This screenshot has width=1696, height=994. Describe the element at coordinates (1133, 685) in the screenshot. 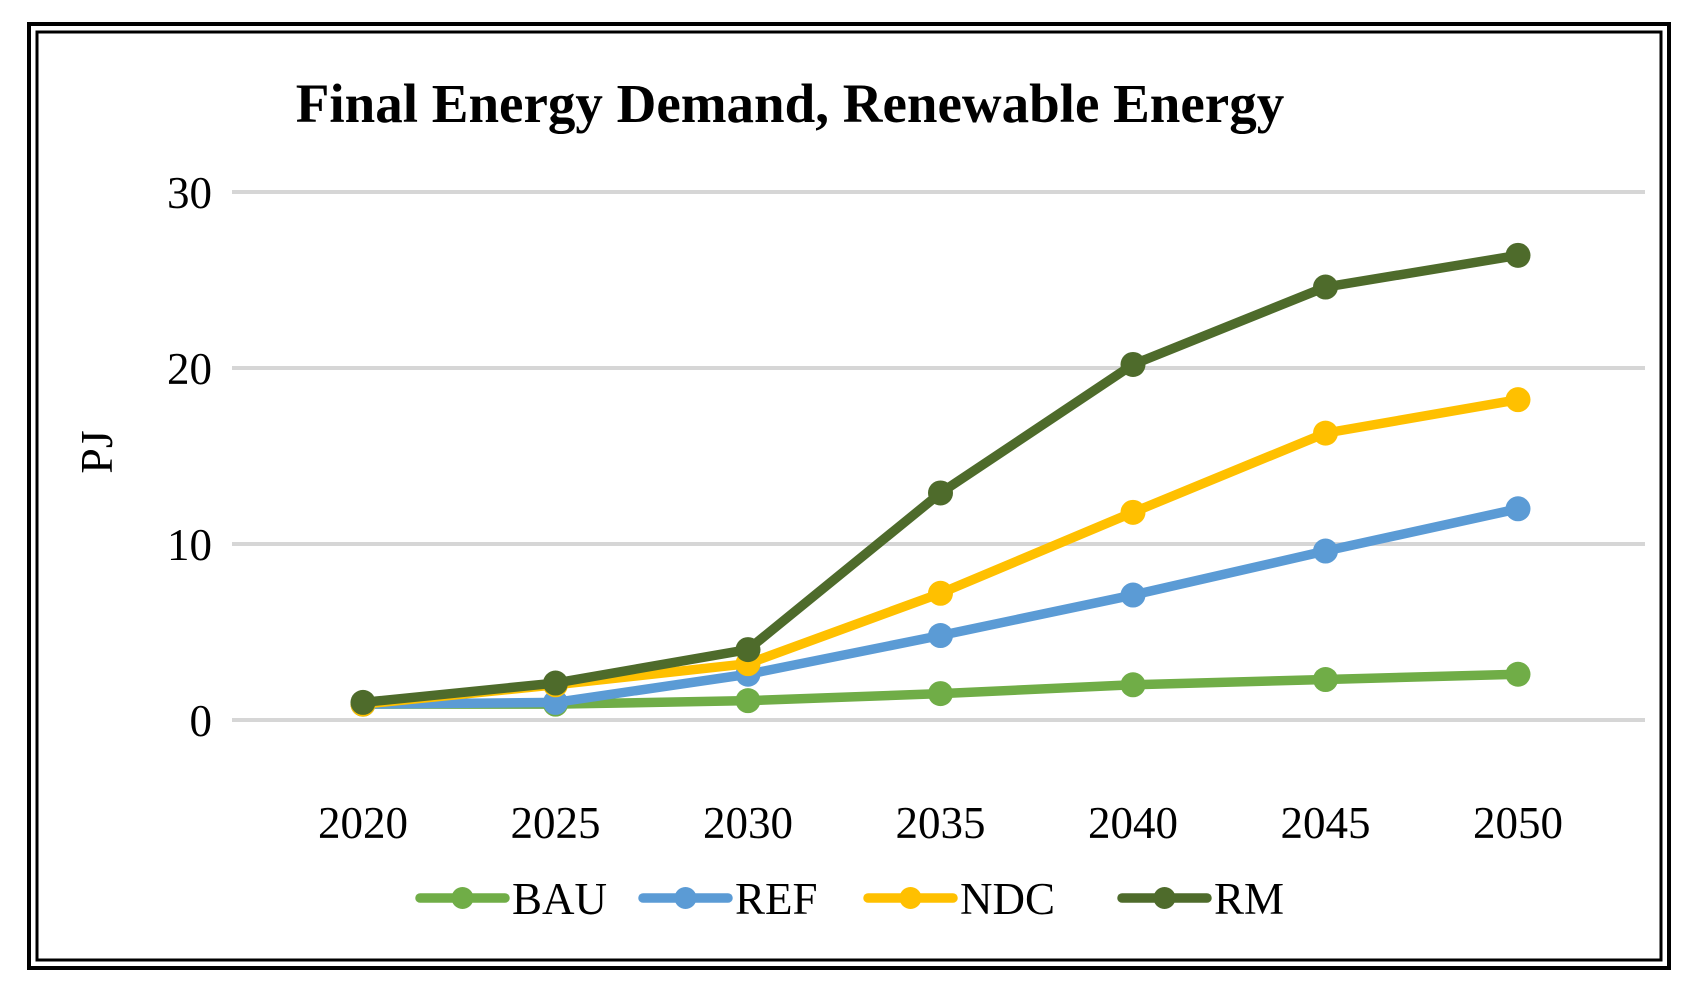

I see `chart-point-BAU-2040` at that location.